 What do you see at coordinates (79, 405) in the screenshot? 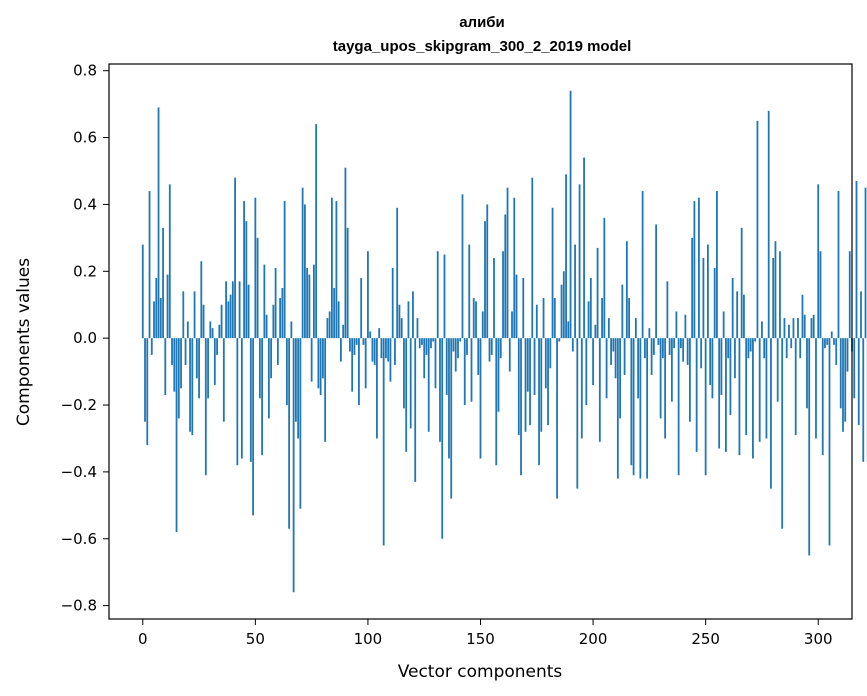
I see `y-tick-label: −0.2` at bounding box center [79, 405].